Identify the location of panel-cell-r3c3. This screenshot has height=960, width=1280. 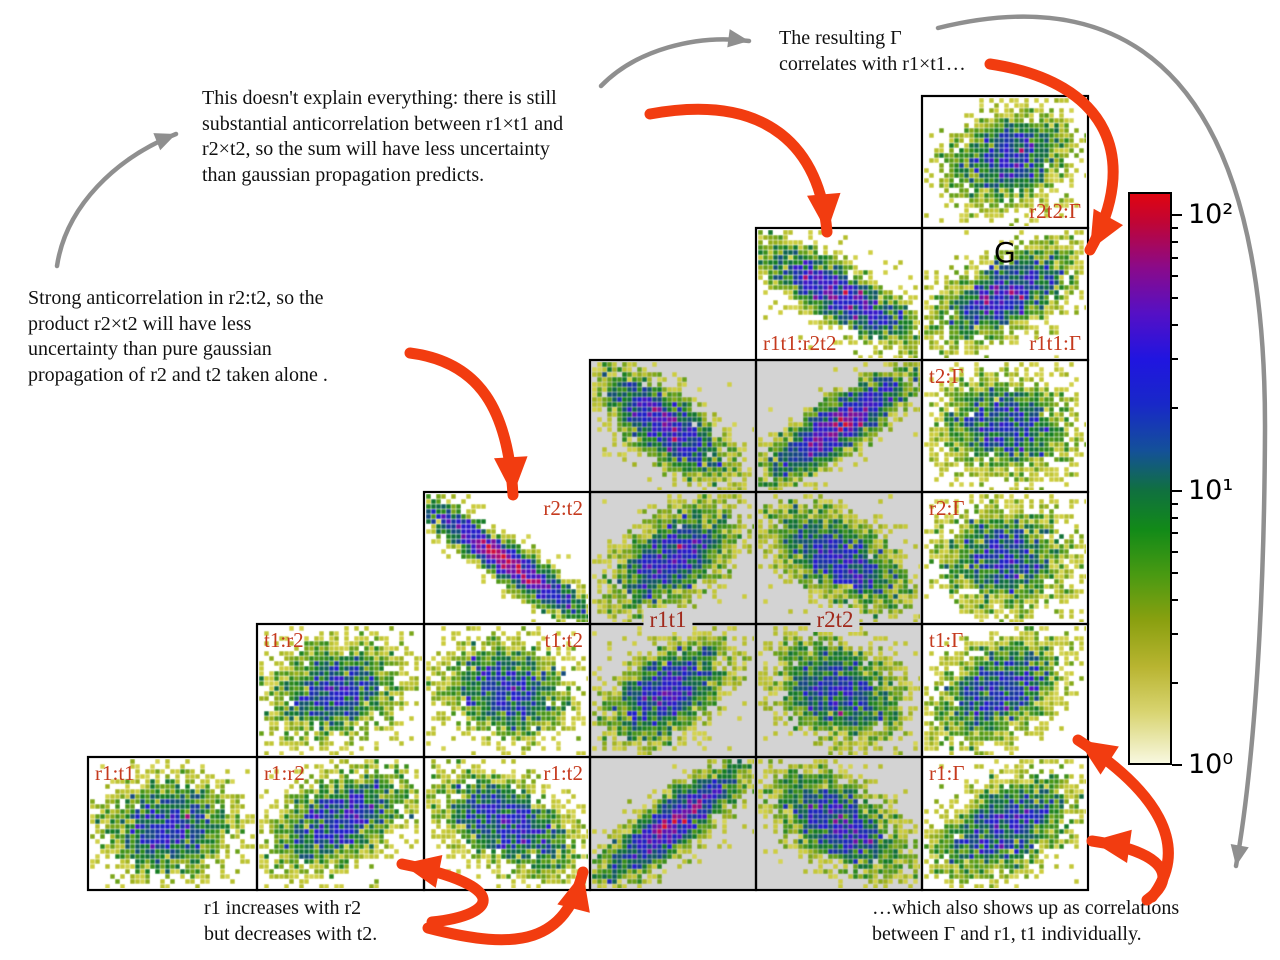
(673, 558).